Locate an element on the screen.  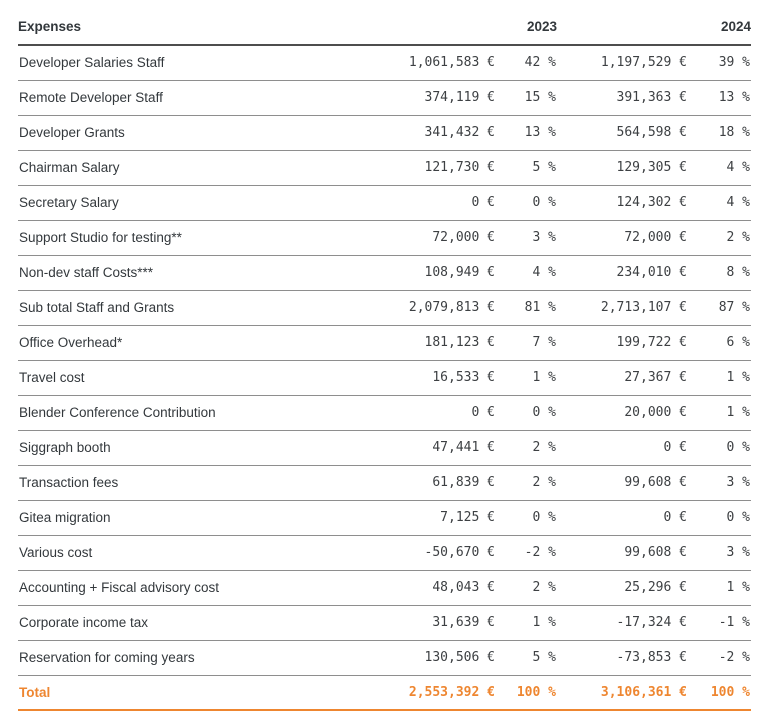
amount-2023: 16,533 € is located at coordinates (435, 378).